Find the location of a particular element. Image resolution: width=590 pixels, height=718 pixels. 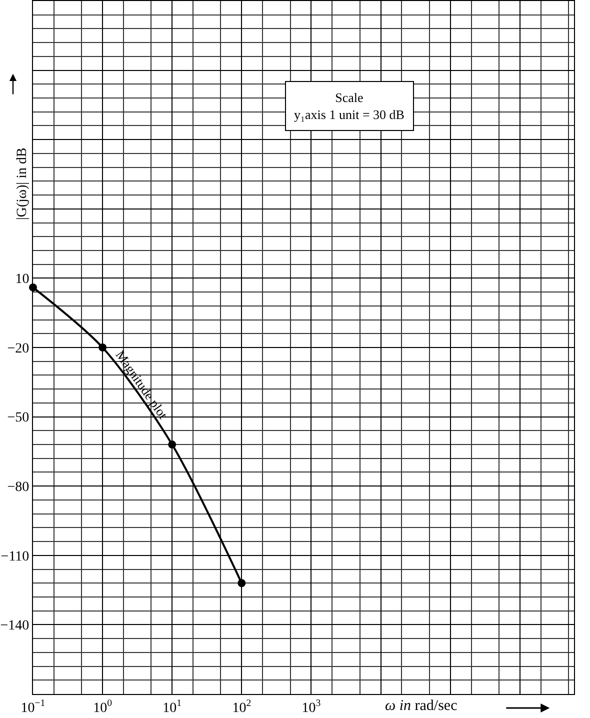

x-tick-label: 10$^{3}$ is located at coordinates (311, 707).